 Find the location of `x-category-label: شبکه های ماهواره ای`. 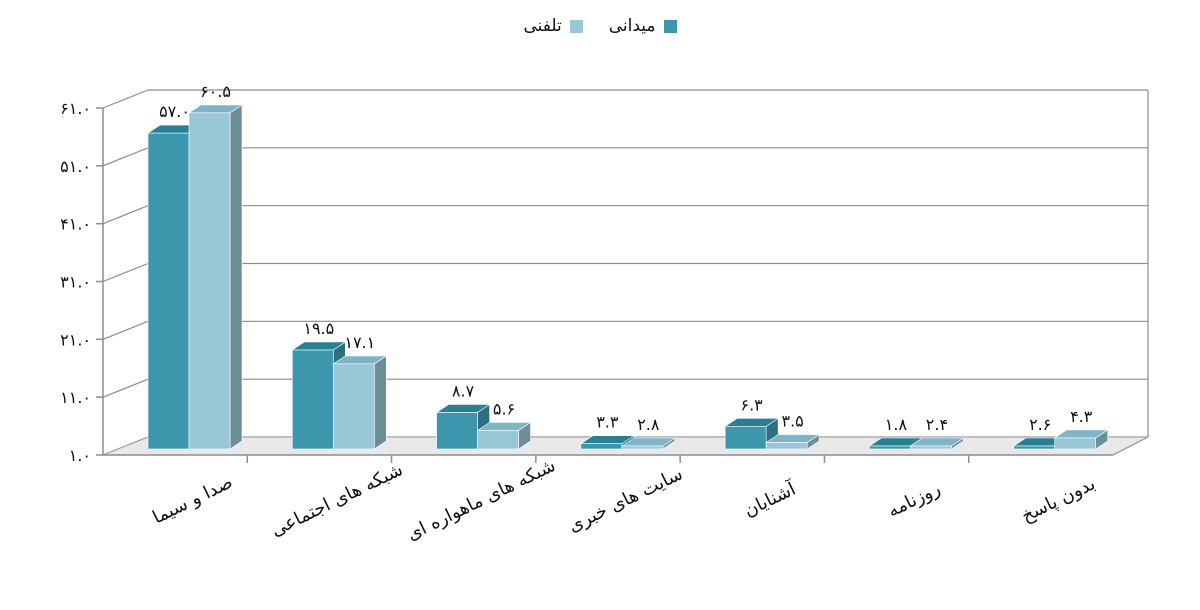

x-category-label: شبکه های ماهواره ای is located at coordinates (481, 500).